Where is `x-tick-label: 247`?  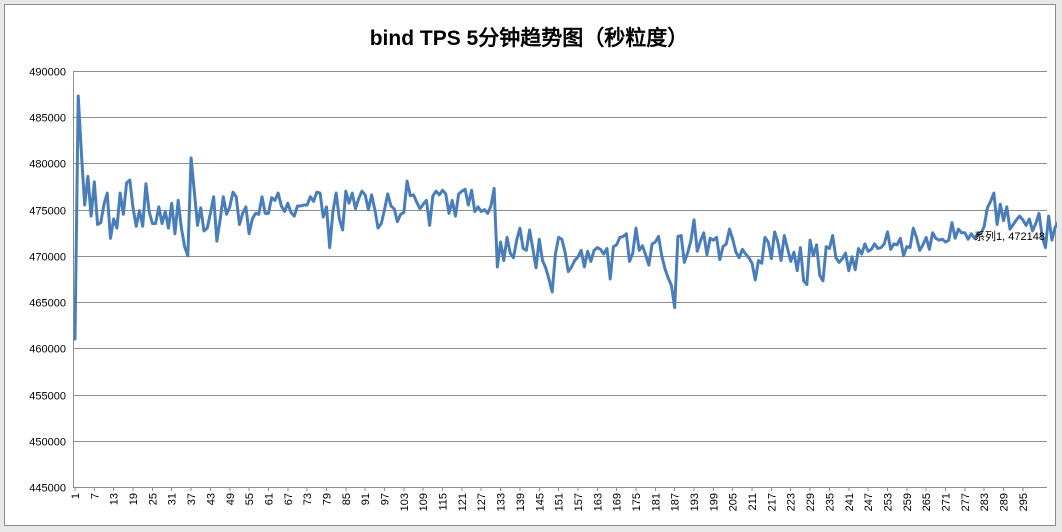 x-tick-label: 247 is located at coordinates (869, 502).